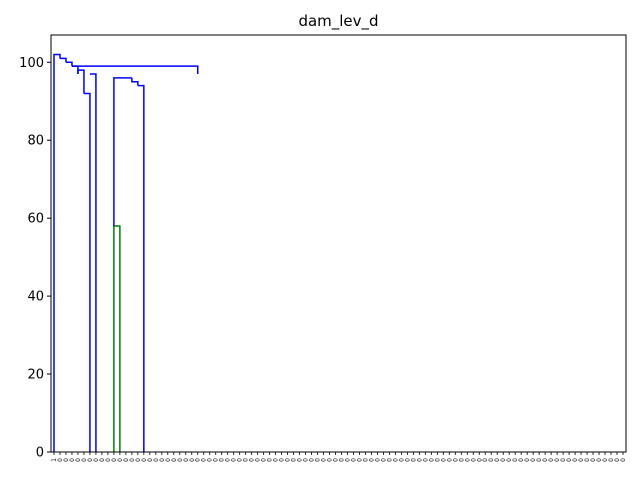  What do you see at coordinates (35, 219) in the screenshot?
I see `y-tick-label: 60` at bounding box center [35, 219].